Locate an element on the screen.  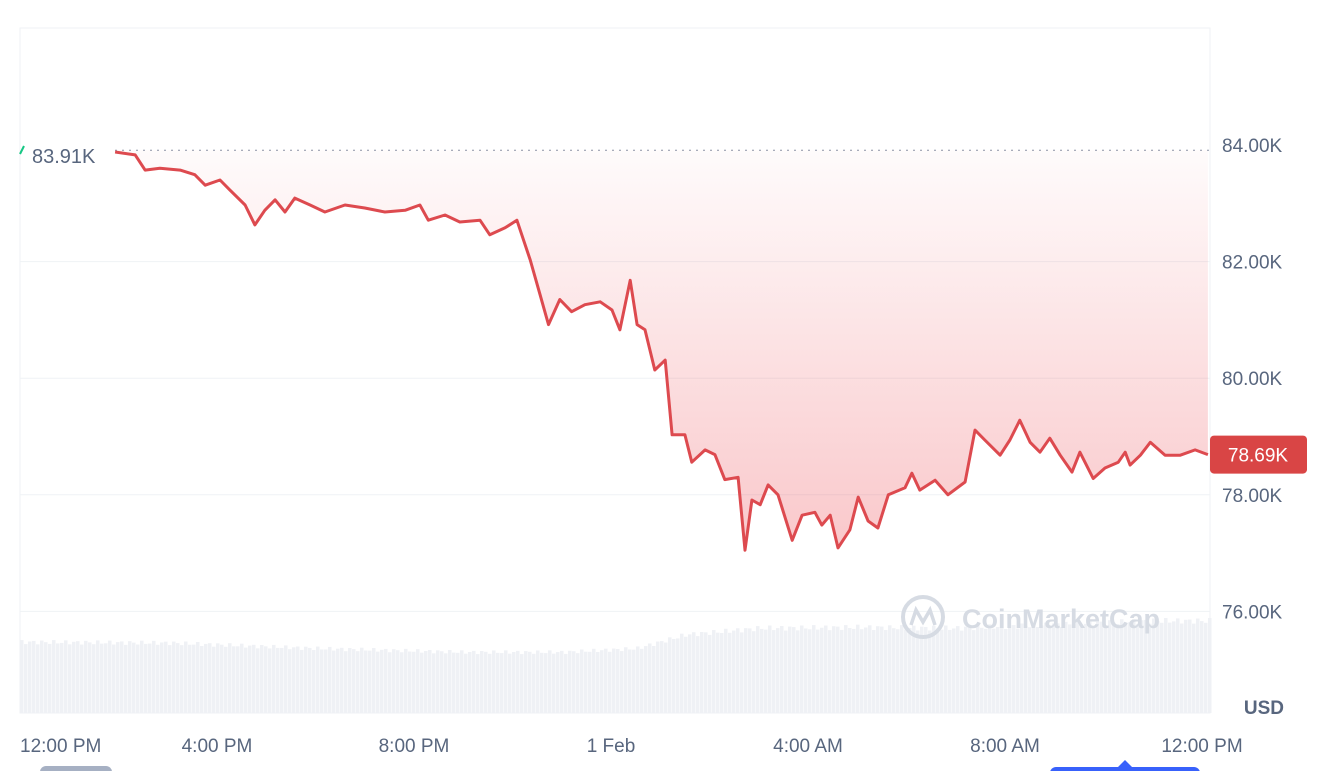
y-tick-label: 76.00K is located at coordinates (1252, 612).